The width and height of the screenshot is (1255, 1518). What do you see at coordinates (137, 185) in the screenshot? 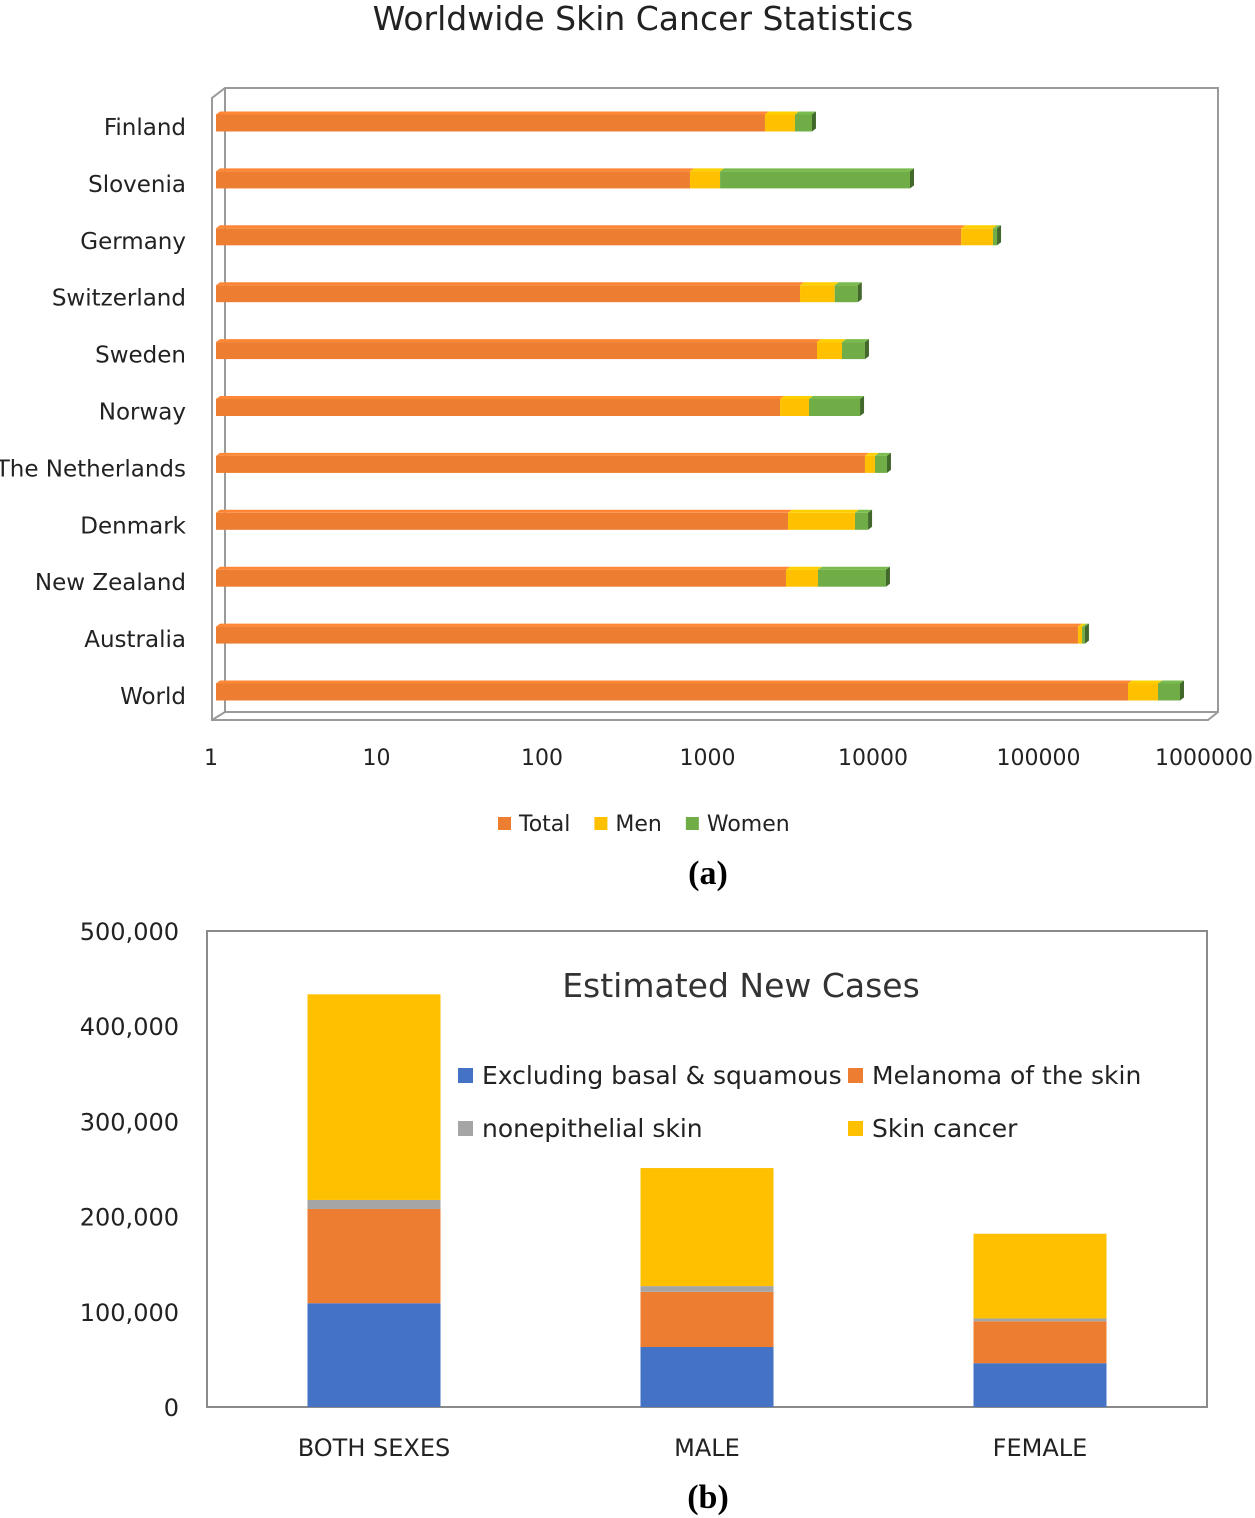
I see `category-label: Slovenia` at bounding box center [137, 185].